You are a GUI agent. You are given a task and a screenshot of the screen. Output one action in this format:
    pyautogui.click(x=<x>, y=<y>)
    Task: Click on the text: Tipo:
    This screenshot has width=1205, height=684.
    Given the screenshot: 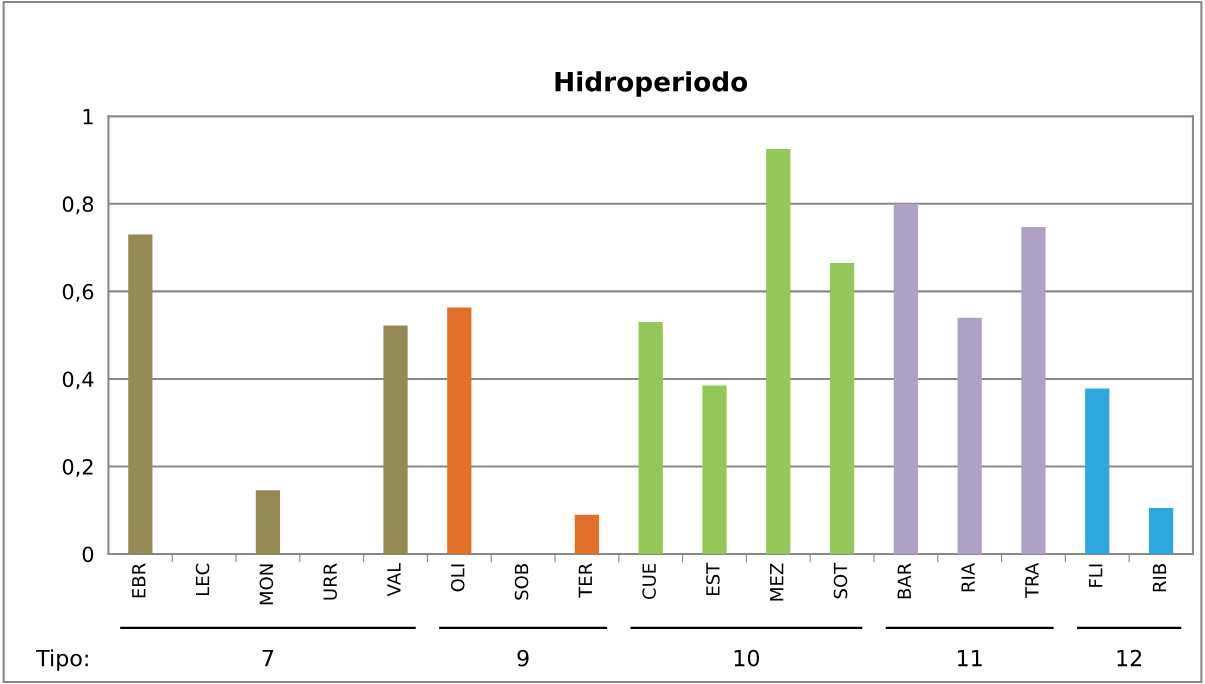 What is the action you would take?
    pyautogui.click(x=62, y=660)
    